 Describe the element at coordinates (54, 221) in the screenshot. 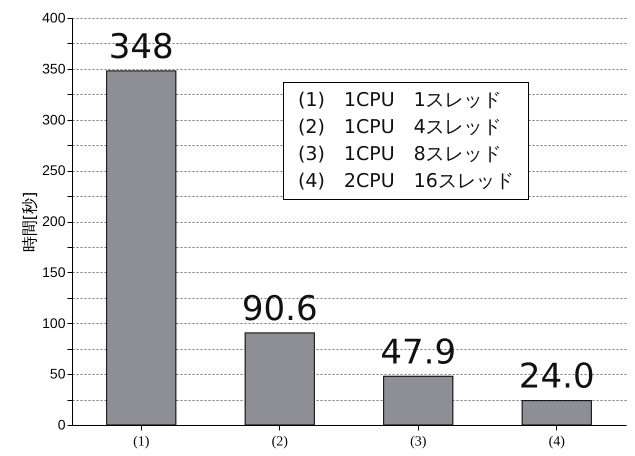

I see `y-tick-label: 200` at that location.